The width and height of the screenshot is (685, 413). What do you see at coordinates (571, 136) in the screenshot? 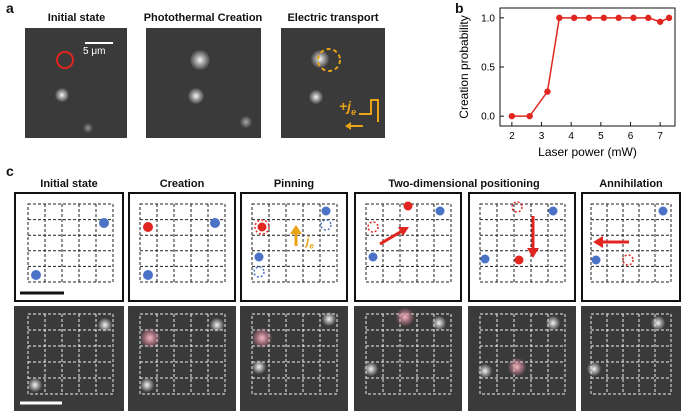
I see `x-tick-label: 4` at bounding box center [571, 136].